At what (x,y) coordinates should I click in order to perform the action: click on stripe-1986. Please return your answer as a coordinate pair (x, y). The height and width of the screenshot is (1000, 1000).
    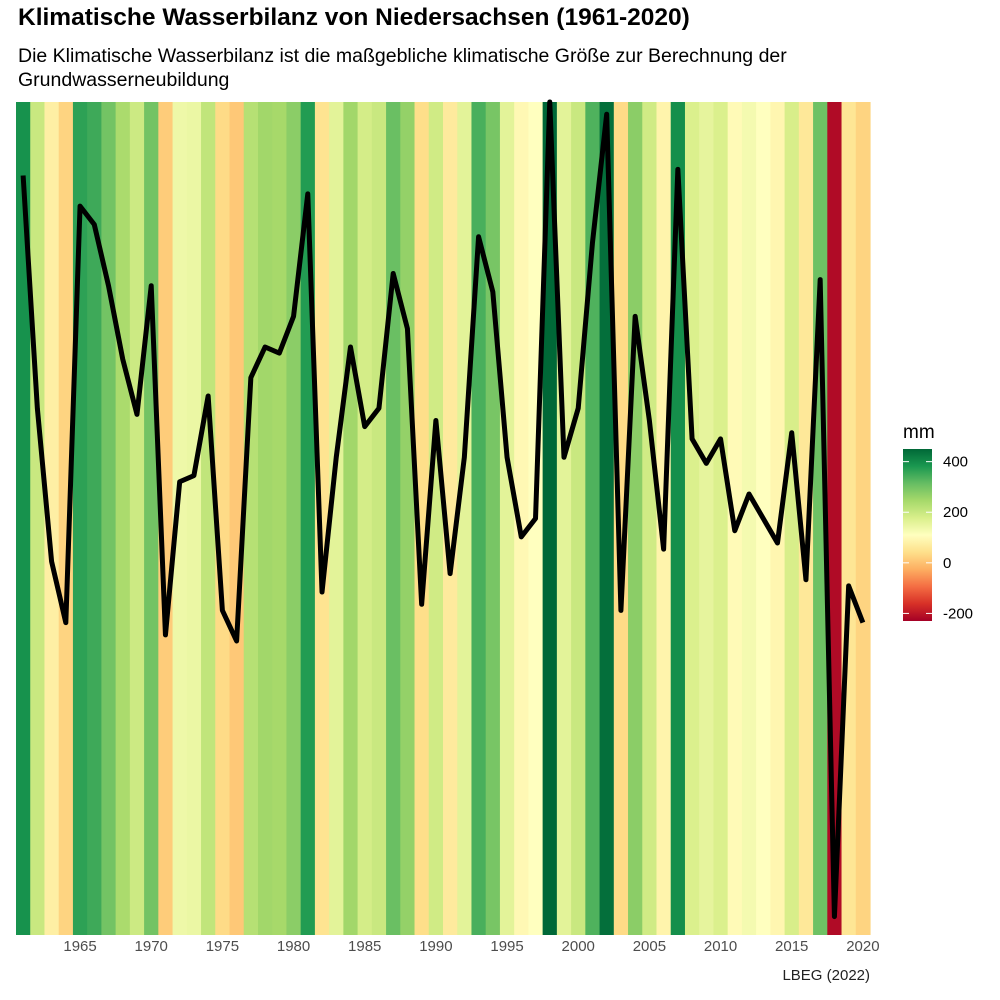
    Looking at the image, I should click on (379, 518).